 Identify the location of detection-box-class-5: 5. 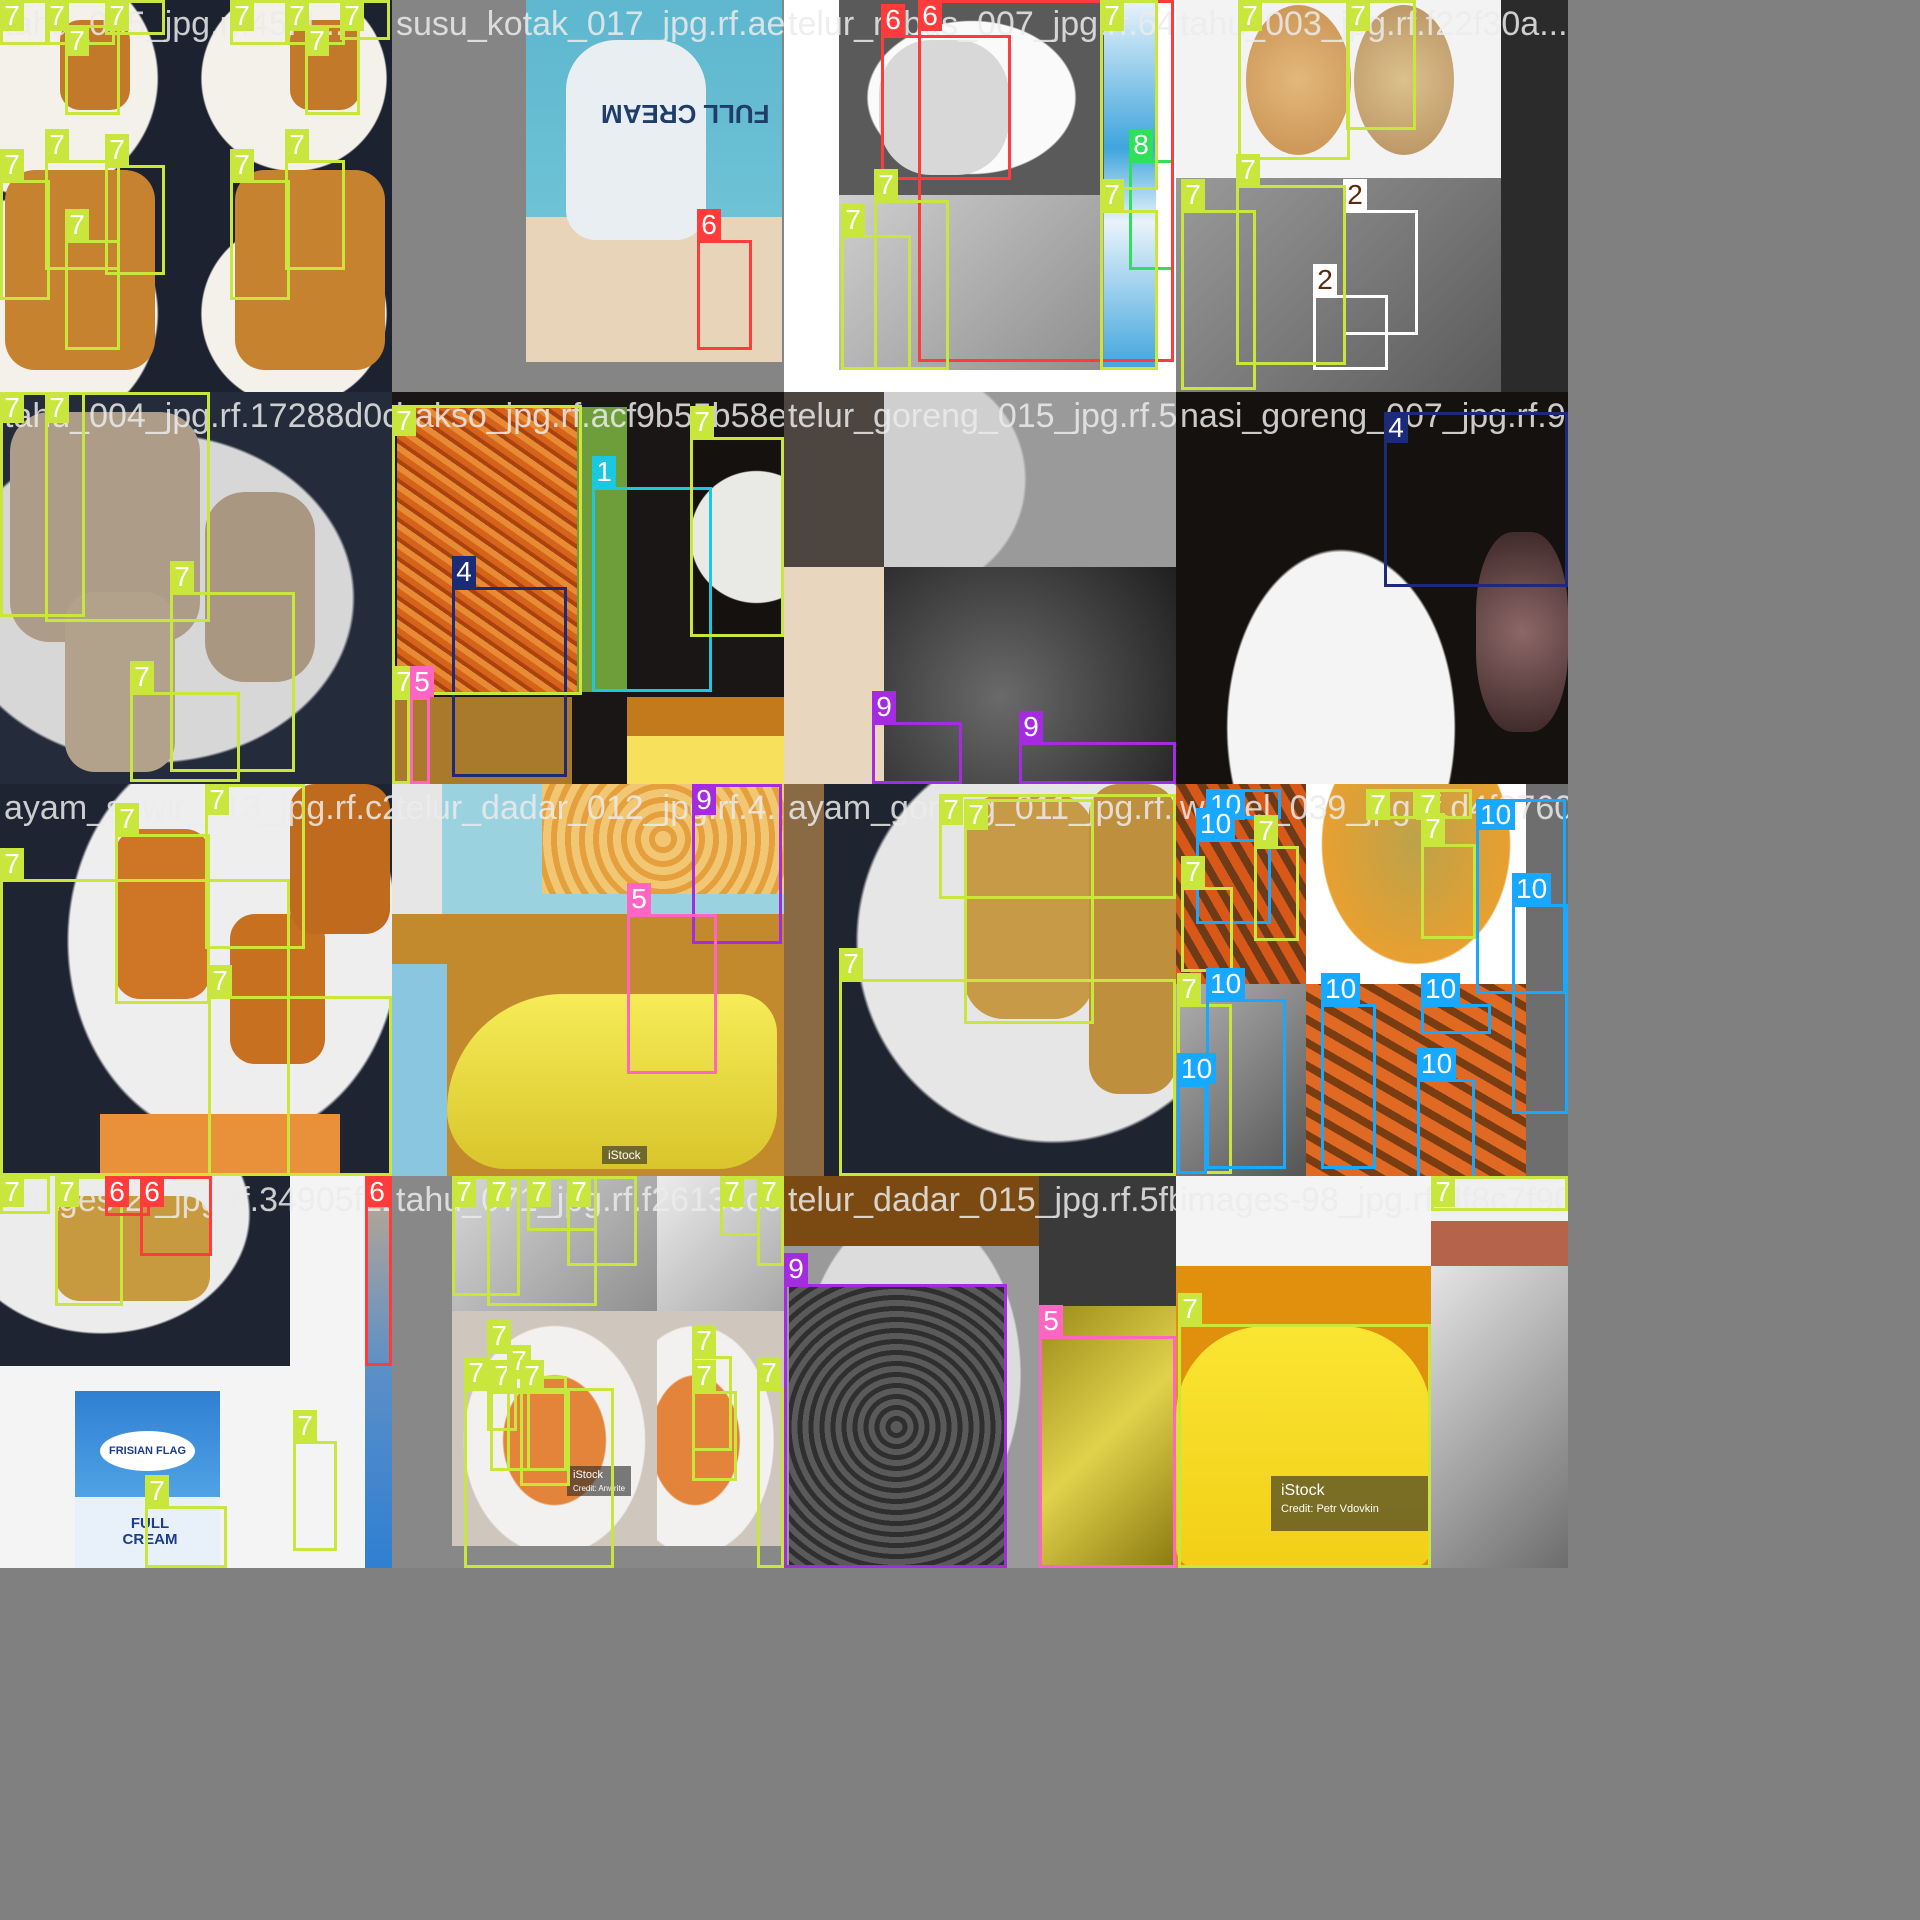
(422, 725).